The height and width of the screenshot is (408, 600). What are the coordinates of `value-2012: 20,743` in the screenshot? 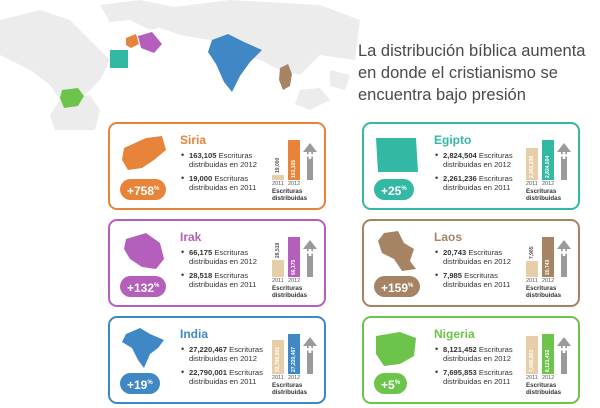 It's located at (455, 252).